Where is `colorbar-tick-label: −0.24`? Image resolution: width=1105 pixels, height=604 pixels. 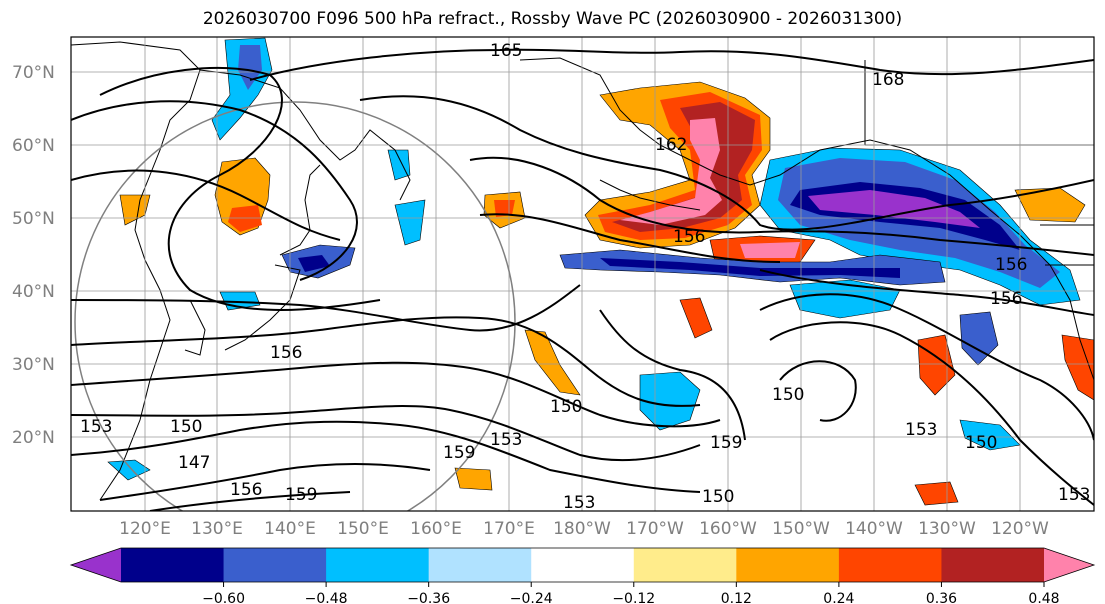 colorbar-tick-label: −0.24 is located at coordinates (531, 597).